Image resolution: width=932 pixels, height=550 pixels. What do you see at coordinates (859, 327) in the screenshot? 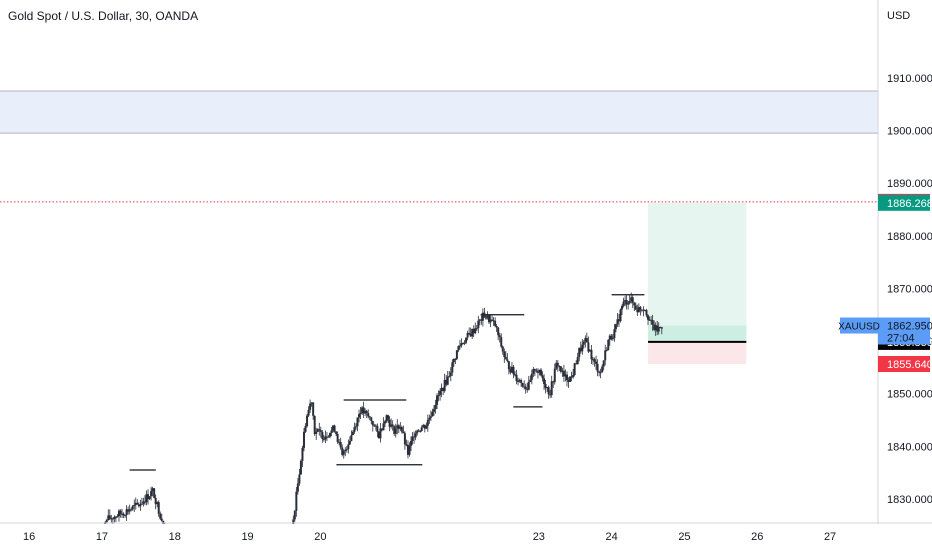
I see `badge-symbol-label: XAUUSD` at bounding box center [859, 327].